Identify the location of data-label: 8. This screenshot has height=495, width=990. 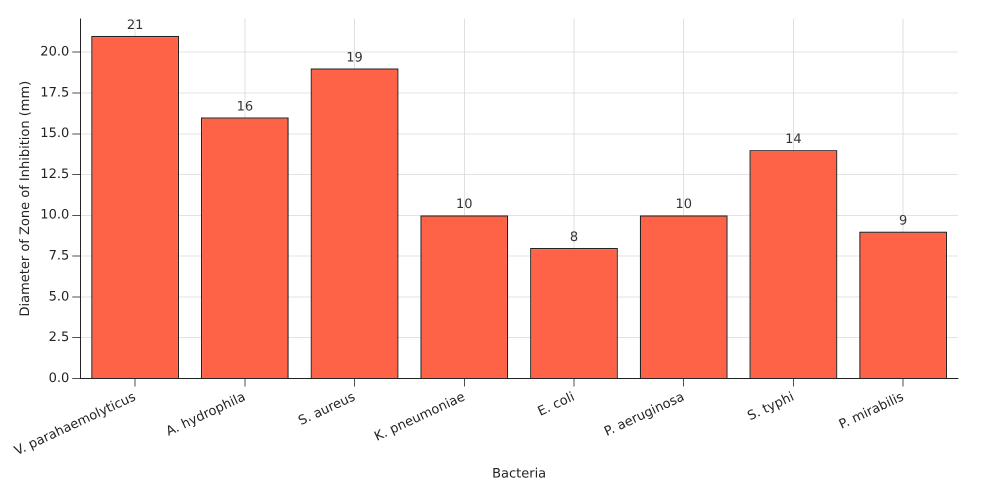
(574, 237).